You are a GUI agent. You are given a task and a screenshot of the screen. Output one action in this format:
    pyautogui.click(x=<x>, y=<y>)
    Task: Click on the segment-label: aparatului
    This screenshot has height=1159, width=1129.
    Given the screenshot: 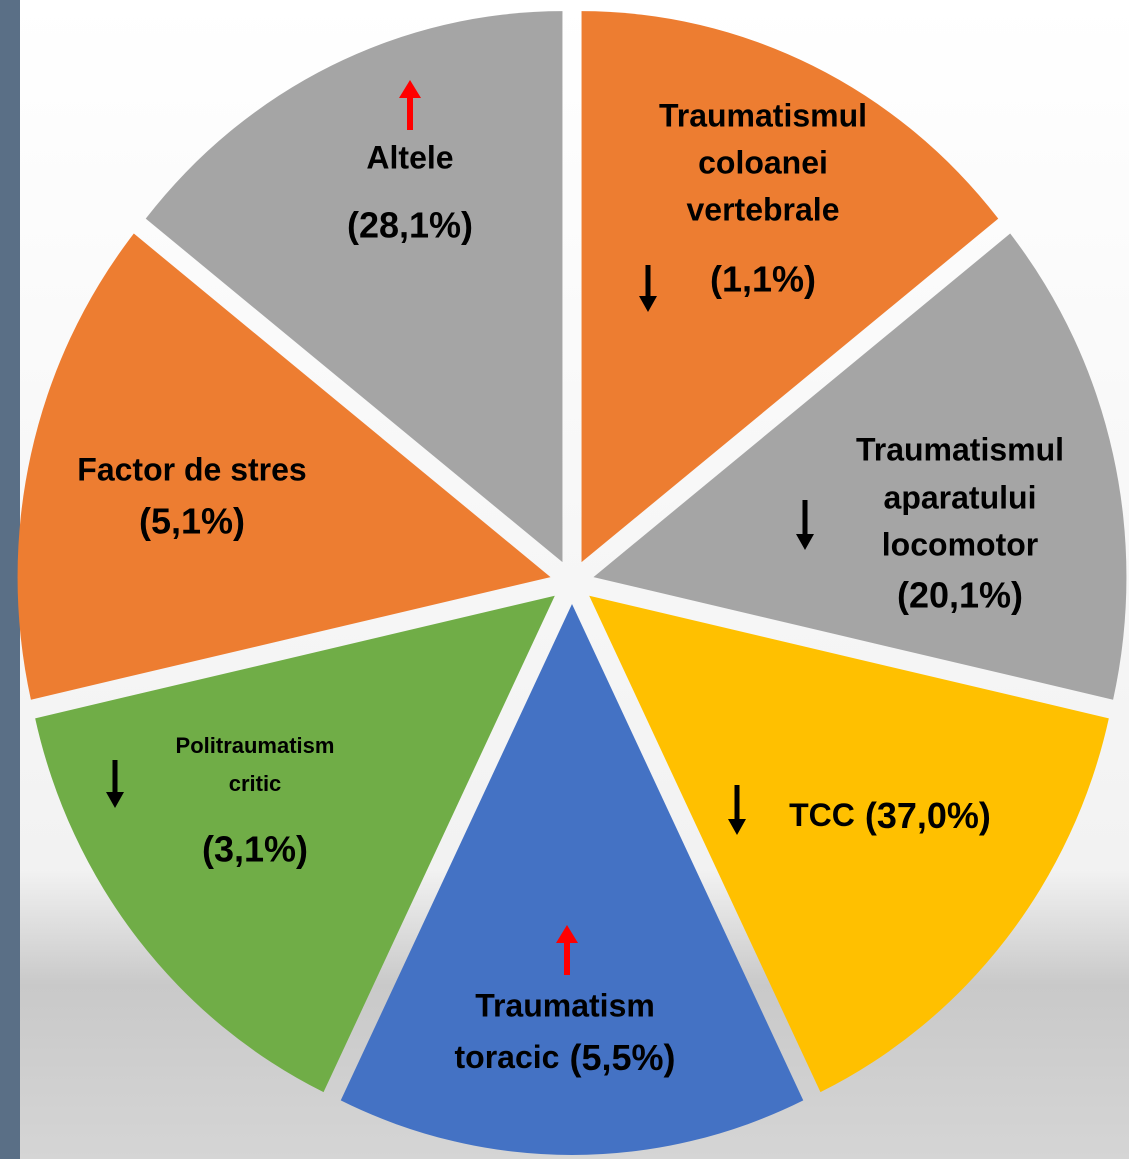 What is the action you would take?
    pyautogui.click(x=960, y=497)
    